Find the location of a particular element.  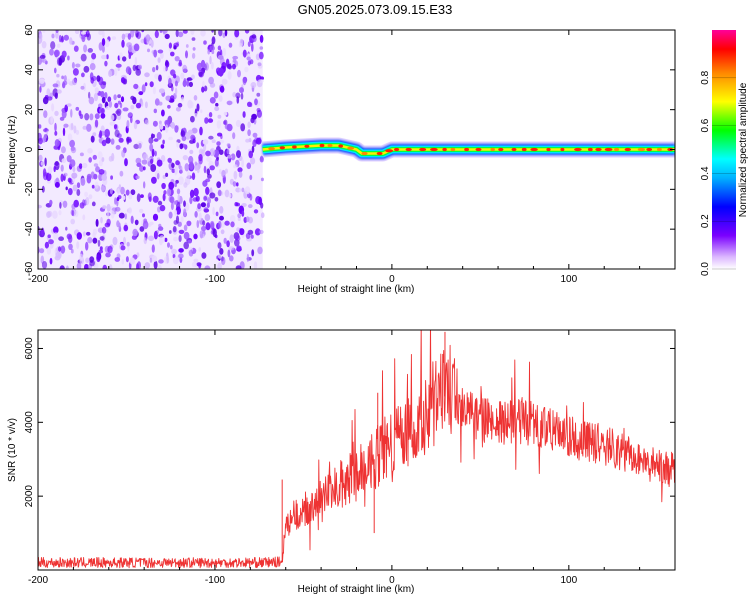

colorbar-ticks: 0.0 0.2 0.4 0.6 0.8 is located at coordinates (718, 173).